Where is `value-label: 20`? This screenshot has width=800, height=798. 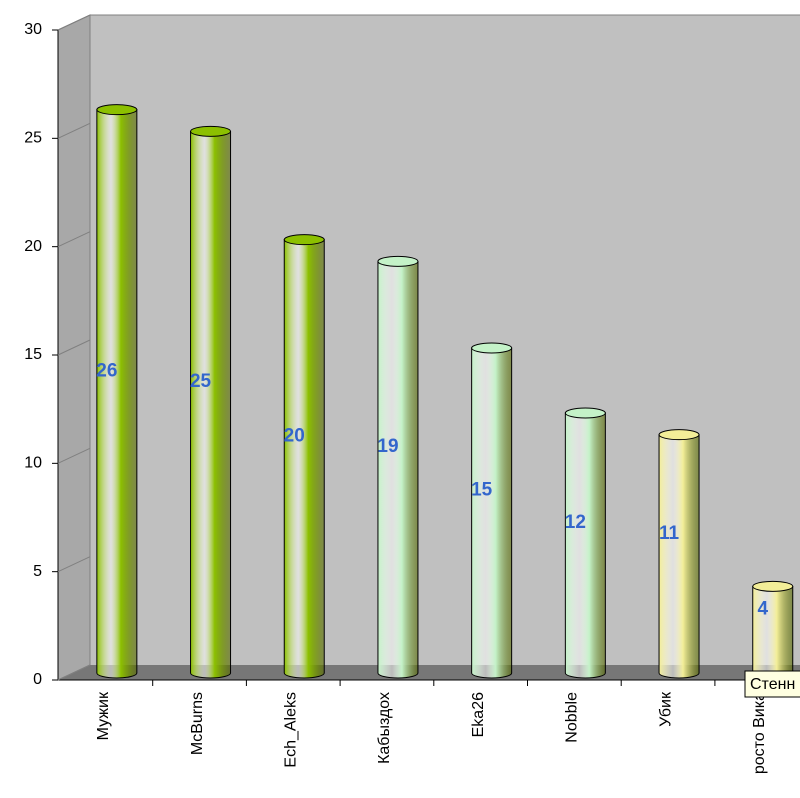 value-label: 20 is located at coordinates (294, 435).